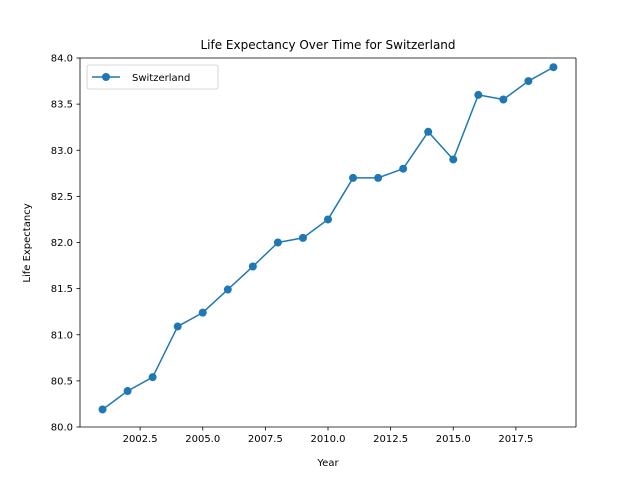 This screenshot has height=480, width=640. Describe the element at coordinates (62, 197) in the screenshot. I see `y-tick-label: 82.5` at that location.